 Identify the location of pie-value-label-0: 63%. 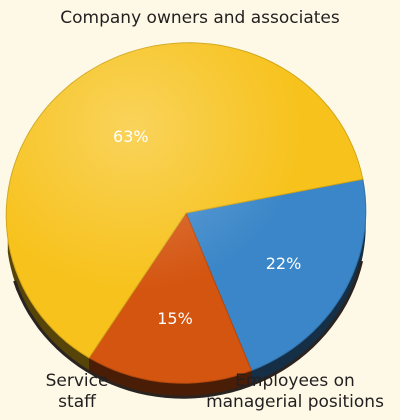
(131, 136).